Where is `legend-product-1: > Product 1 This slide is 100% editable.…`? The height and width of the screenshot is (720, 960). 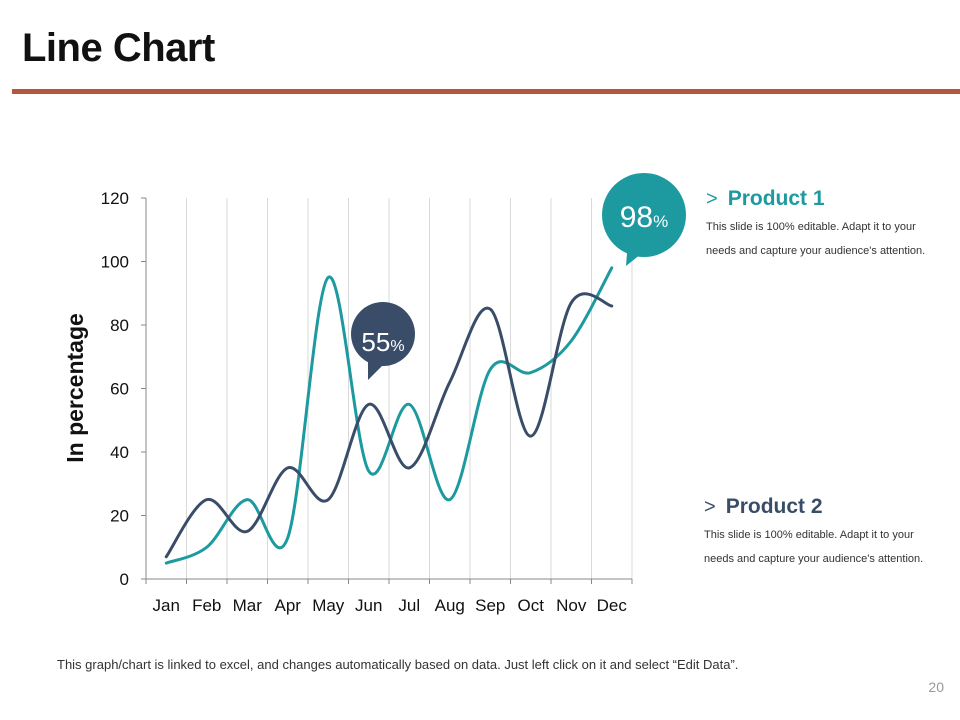 legend-product-1: > Product 1 This slide is 100% editable.… is located at coordinates (826, 225).